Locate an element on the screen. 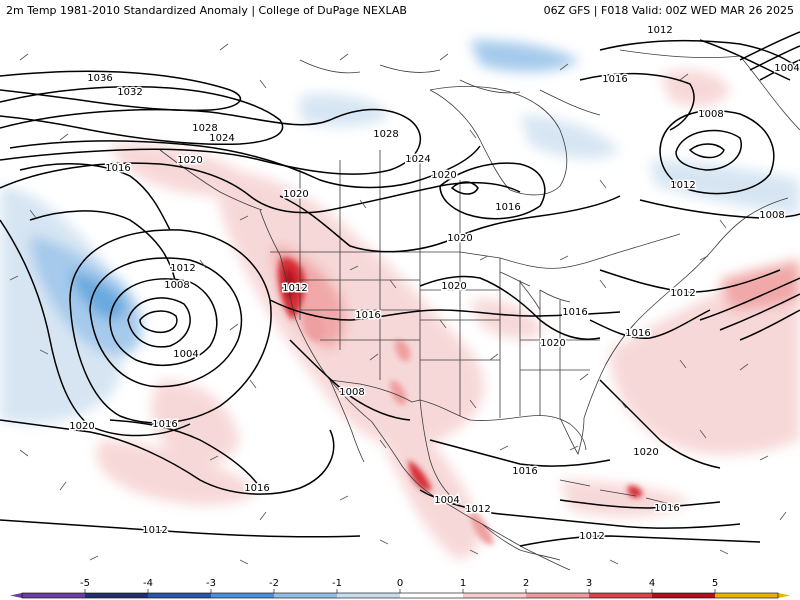  isobar-1004-mexico is located at coordinates (436, 496).